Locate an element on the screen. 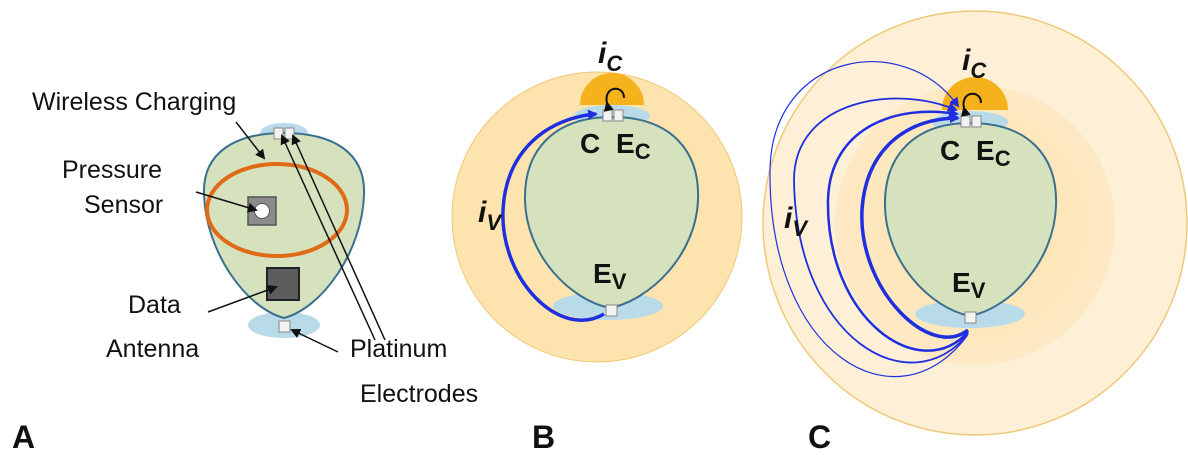 This screenshot has height=471, width=1188. label-node-ec-b: EC is located at coordinates (633, 146).